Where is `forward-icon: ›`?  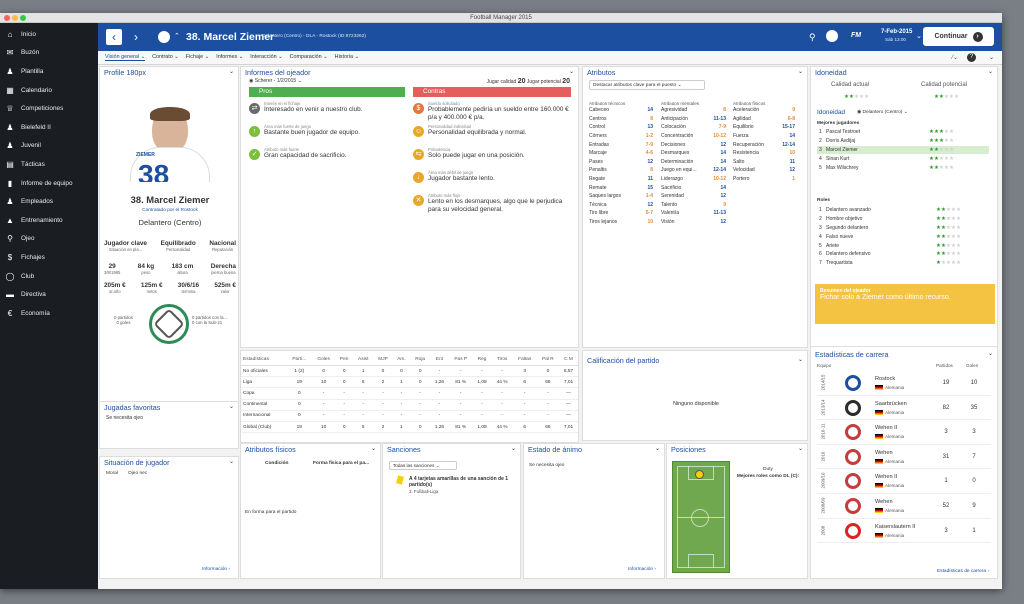
forward-icon: › is located at coordinates (136, 37).